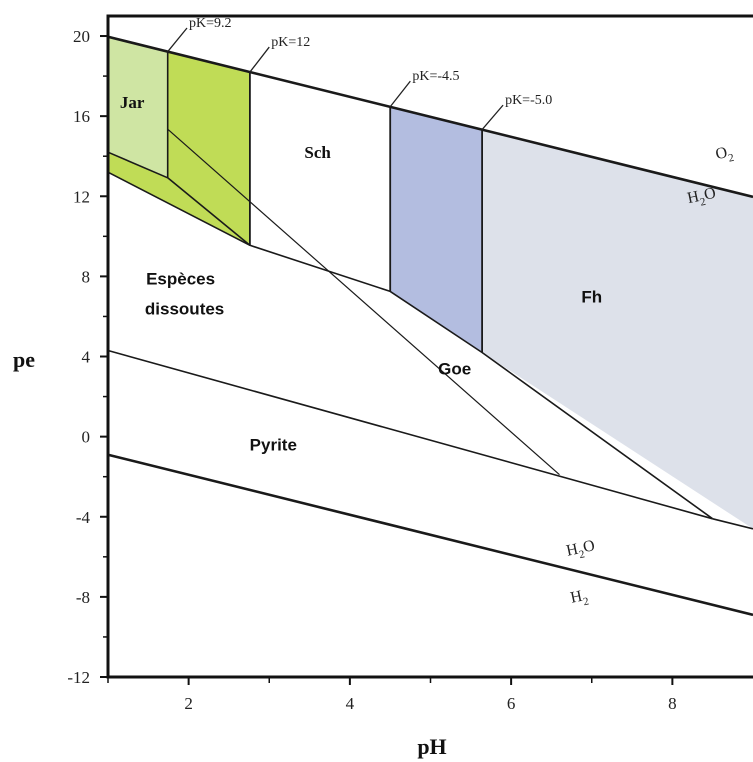 The width and height of the screenshot is (753, 762). Describe the element at coordinates (672, 703) in the screenshot. I see `x-tick-label: 8` at that location.